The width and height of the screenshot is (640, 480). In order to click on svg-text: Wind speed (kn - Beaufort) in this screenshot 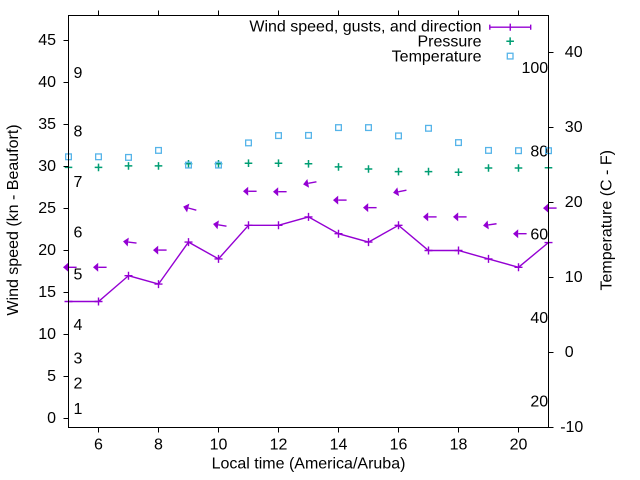, I will do `click(13, 219)`.